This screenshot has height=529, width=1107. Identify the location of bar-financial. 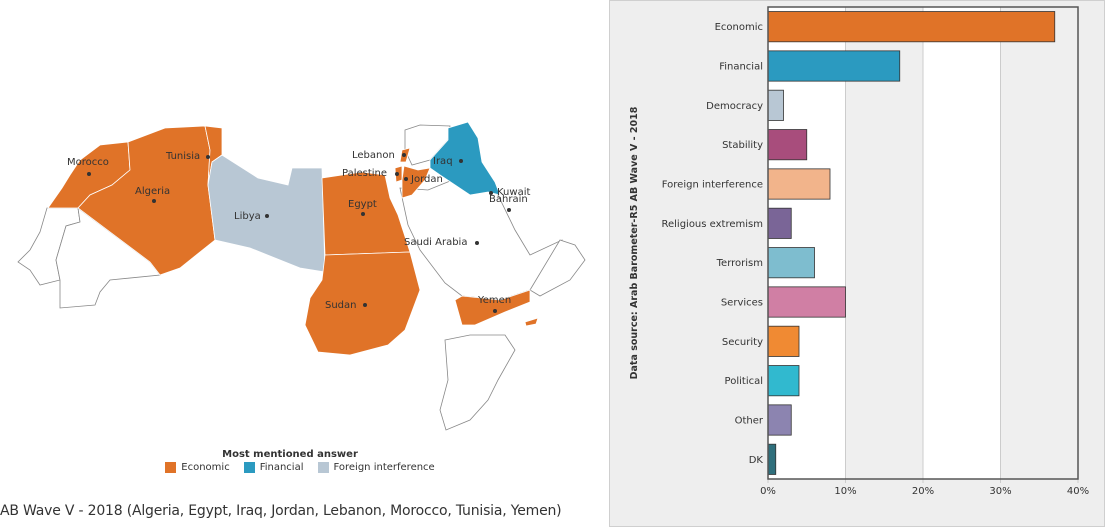
(834, 66).